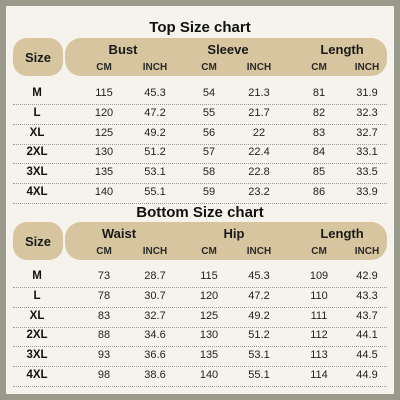  Describe the element at coordinates (259, 152) in the screenshot. I see `table-cell: 22.4` at that location.